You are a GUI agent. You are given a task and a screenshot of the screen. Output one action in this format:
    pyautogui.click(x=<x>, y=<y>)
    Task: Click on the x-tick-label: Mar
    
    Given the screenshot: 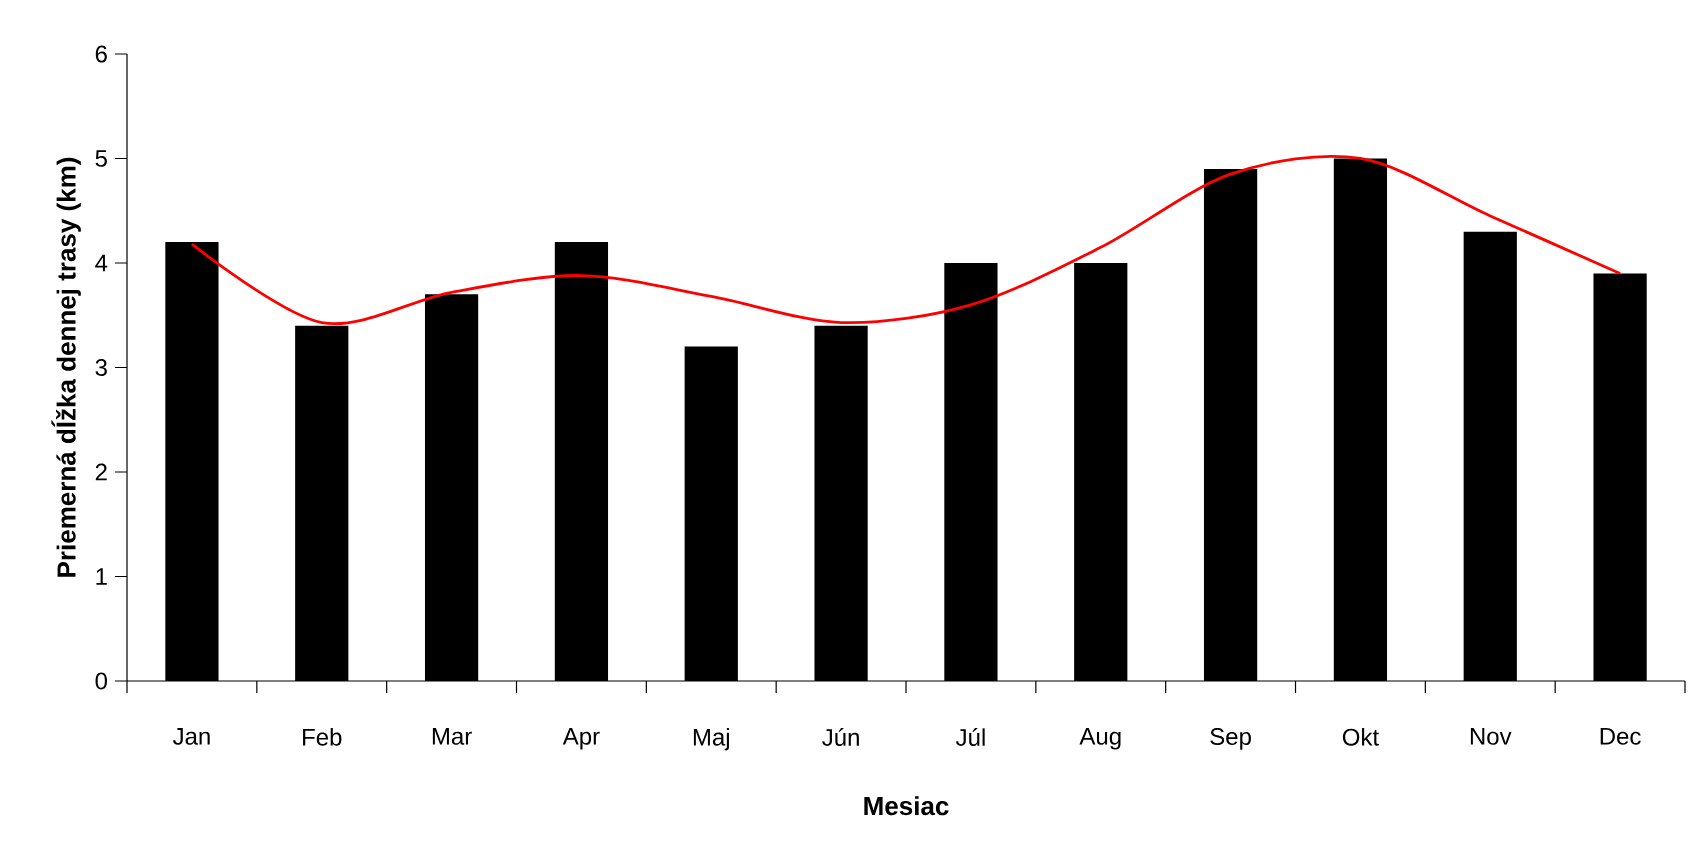 What is the action you would take?
    pyautogui.click(x=452, y=736)
    